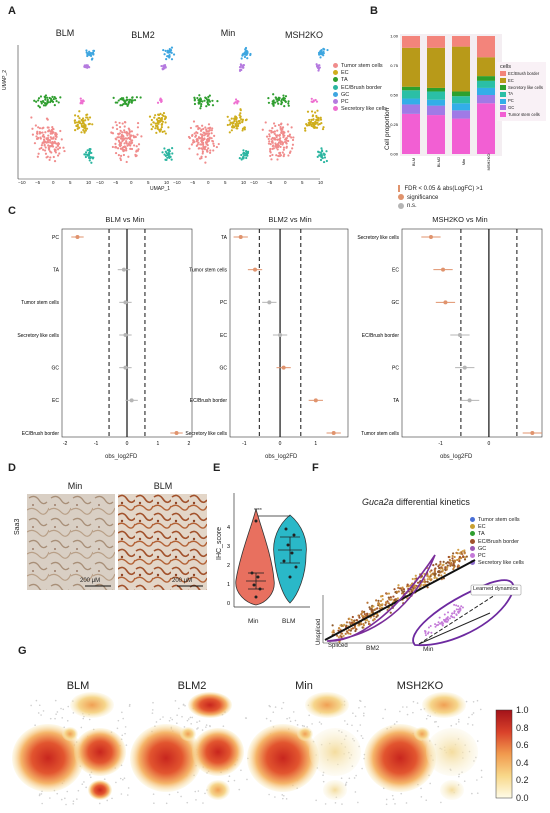  I want to click on forest-tick: 0, so click(127, 444).